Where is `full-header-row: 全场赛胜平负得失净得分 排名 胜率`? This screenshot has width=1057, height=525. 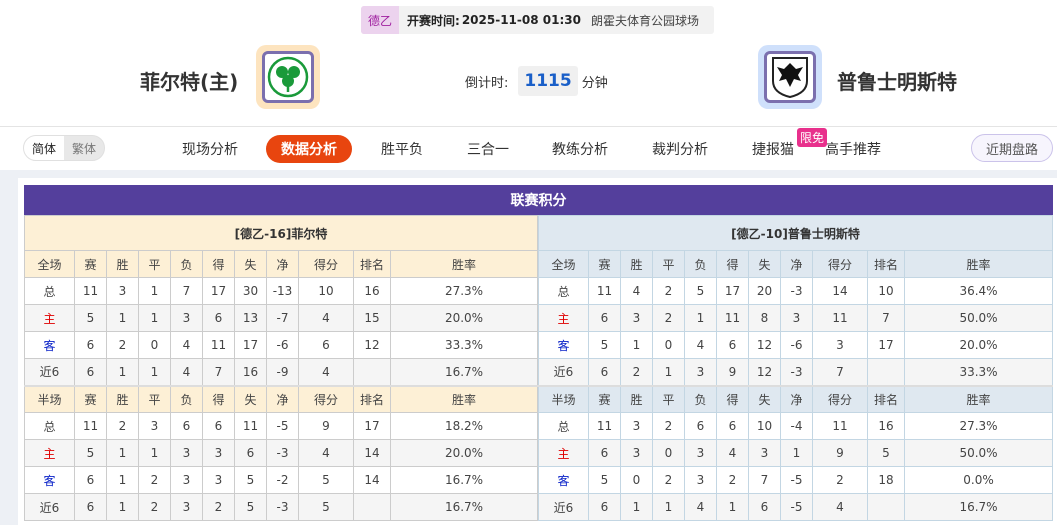
full-header-row: 全场赛胜平负得失净得分 排名 胜率 is located at coordinates (795, 264).